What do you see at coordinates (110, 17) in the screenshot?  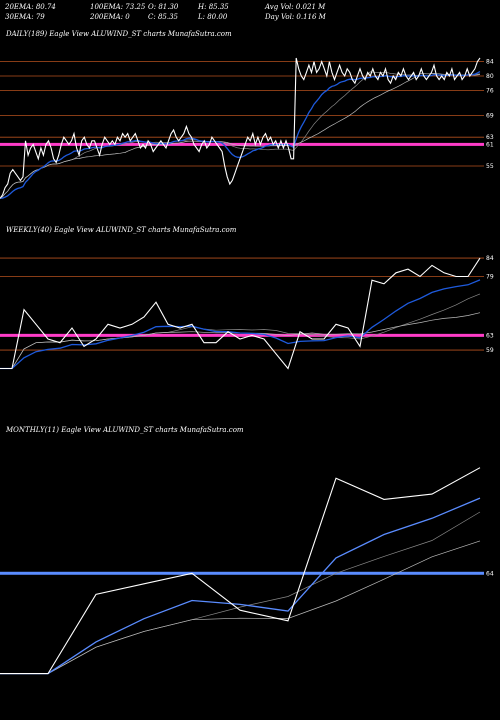 I see `header-ema200: 200EMA: 0` at bounding box center [110, 17].